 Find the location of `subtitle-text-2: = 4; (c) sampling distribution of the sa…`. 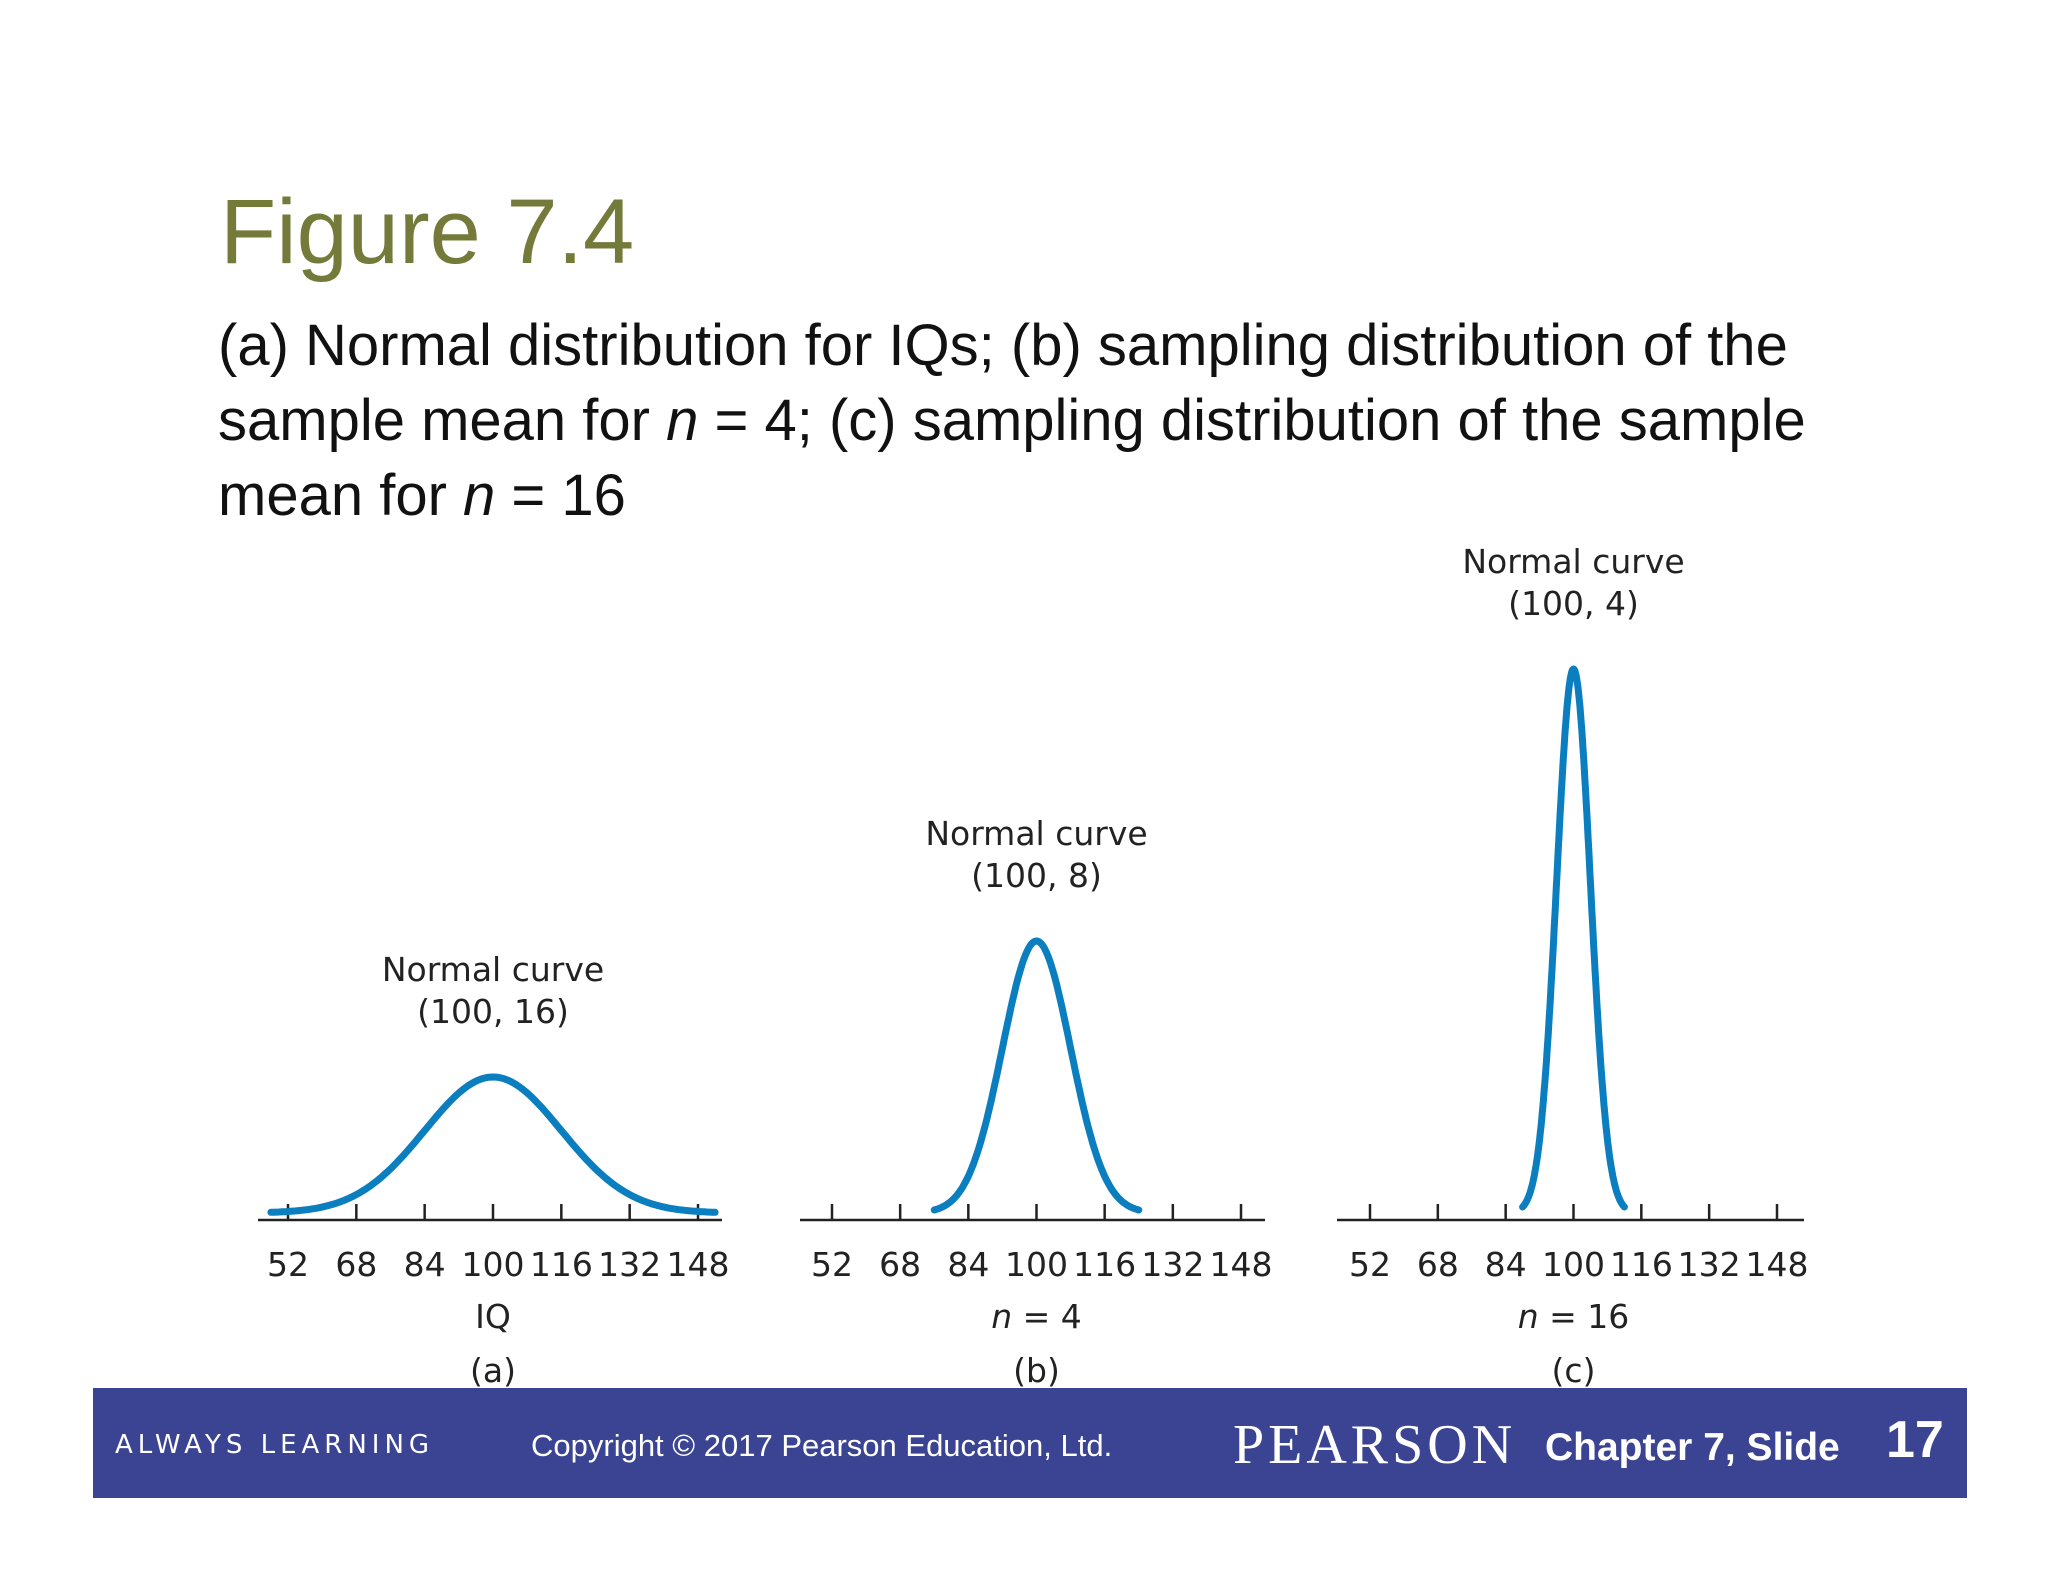

subtitle-text-2: = 4; (c) sampling distribution of the sa… is located at coordinates (1012, 458).